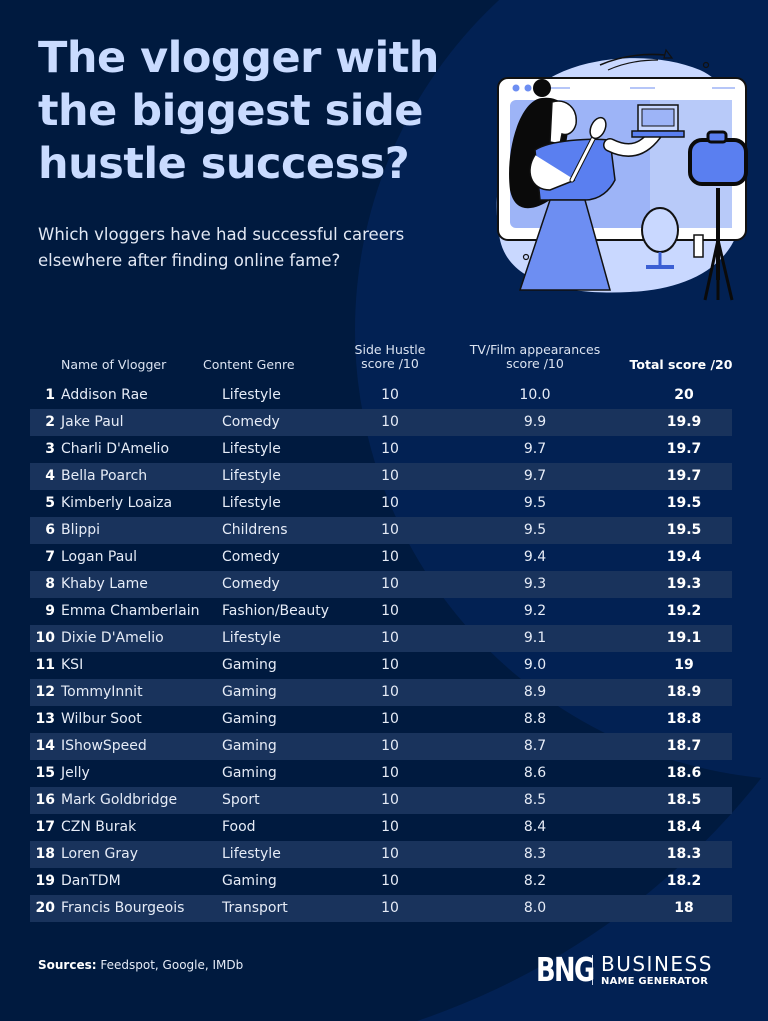  I want to click on total-cell: 20, so click(684, 395).